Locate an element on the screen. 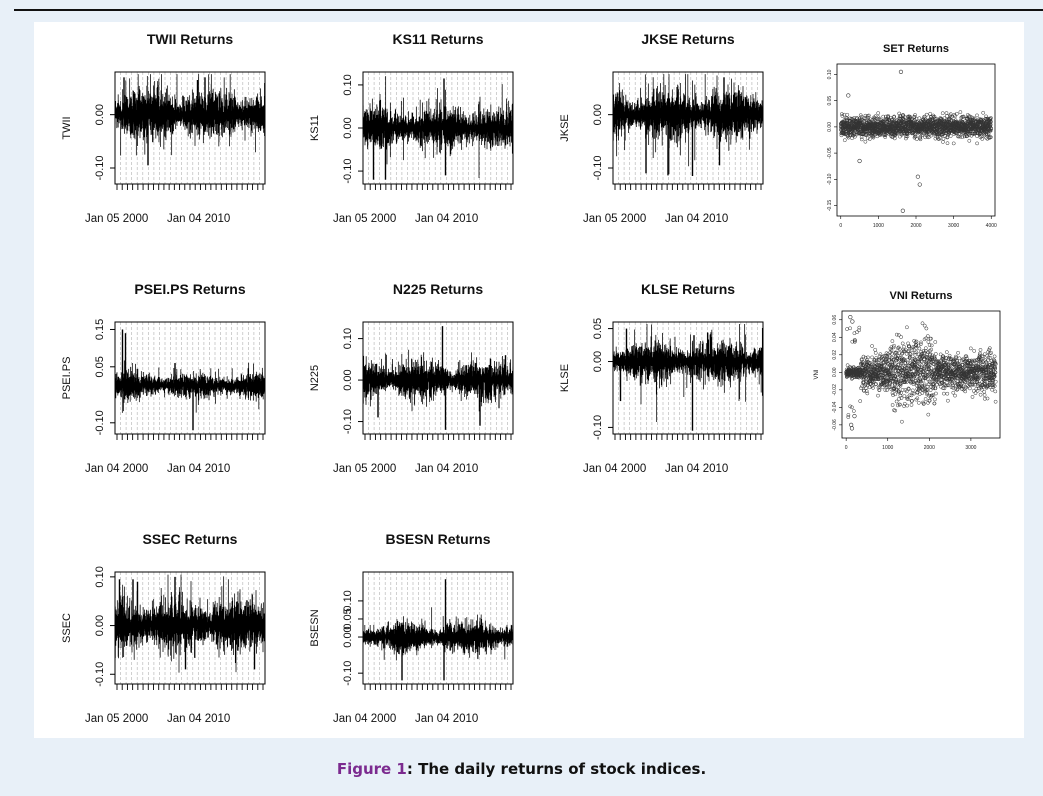 This screenshot has width=1043, height=796. top-rule is located at coordinates (528, 10).